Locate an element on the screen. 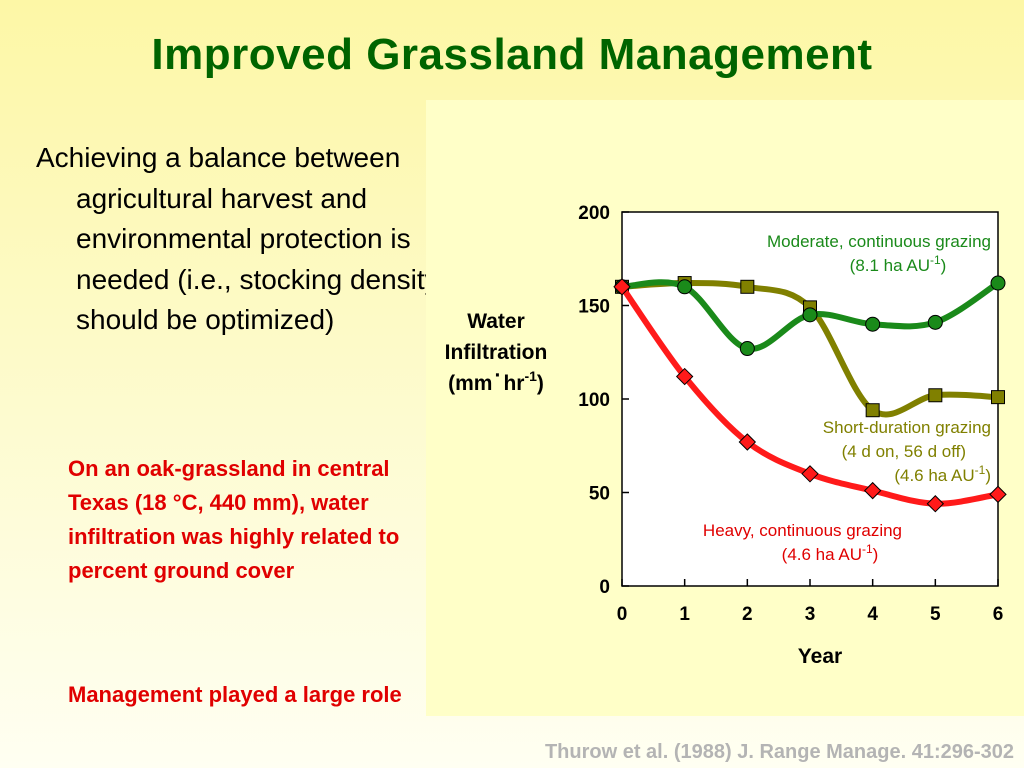 The height and width of the screenshot is (768, 1024). y-tick-label: 150 is located at coordinates (594, 307).